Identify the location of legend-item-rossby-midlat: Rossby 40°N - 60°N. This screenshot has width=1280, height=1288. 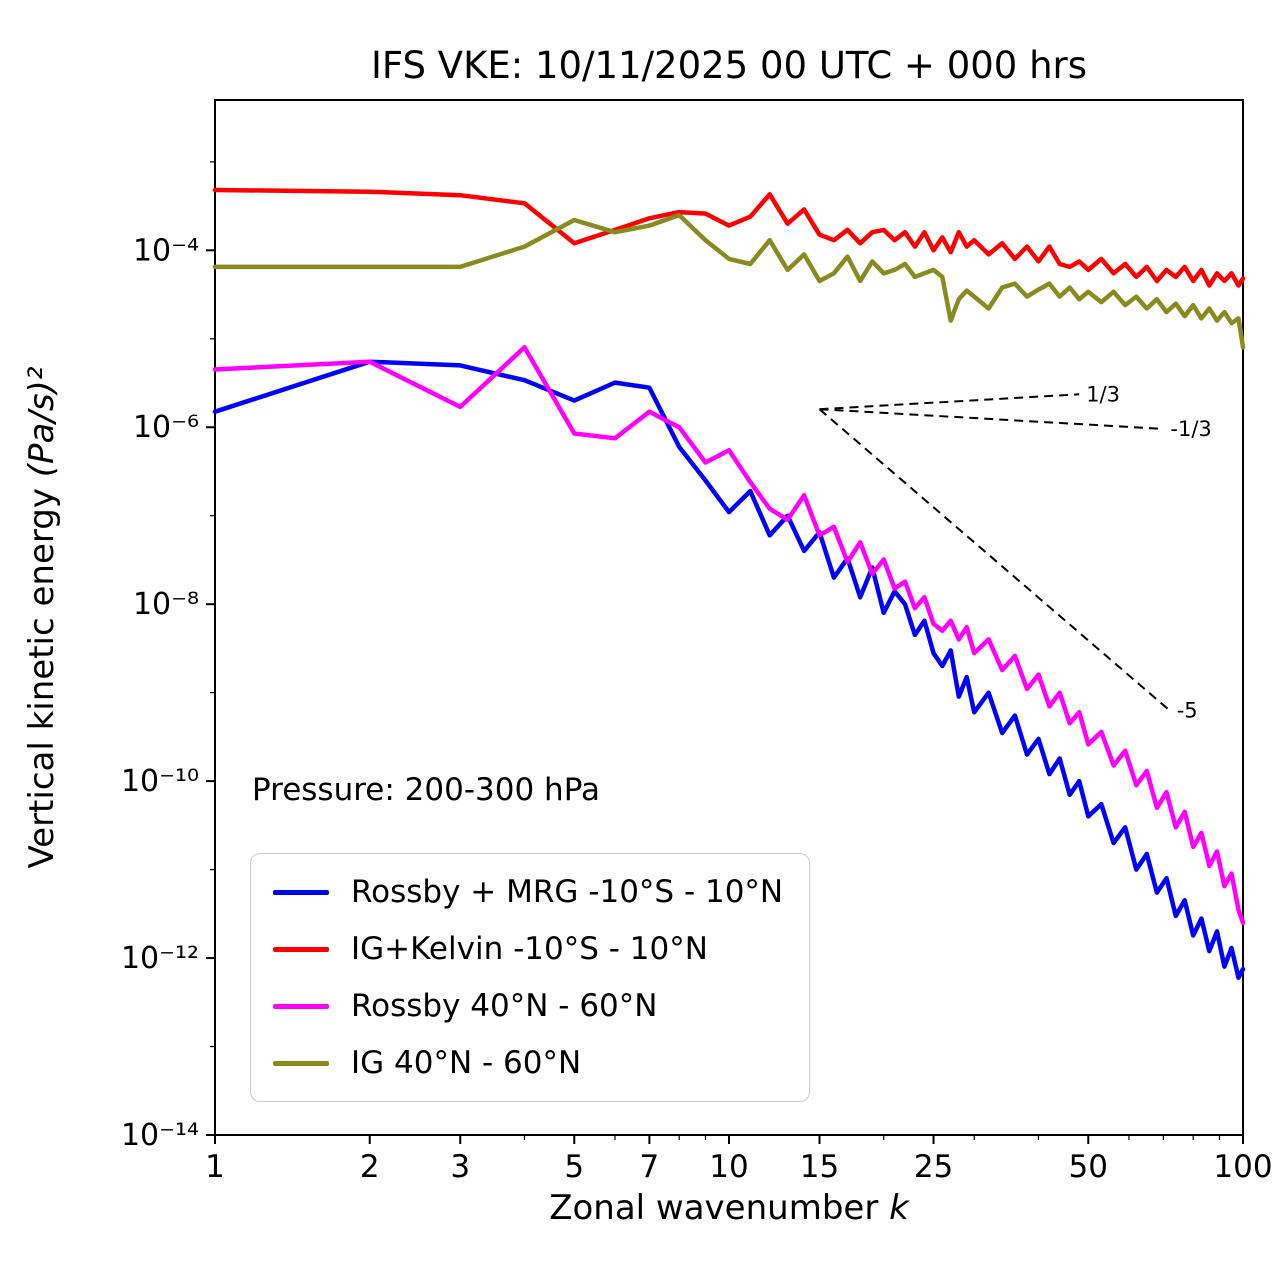
(528, 1006).